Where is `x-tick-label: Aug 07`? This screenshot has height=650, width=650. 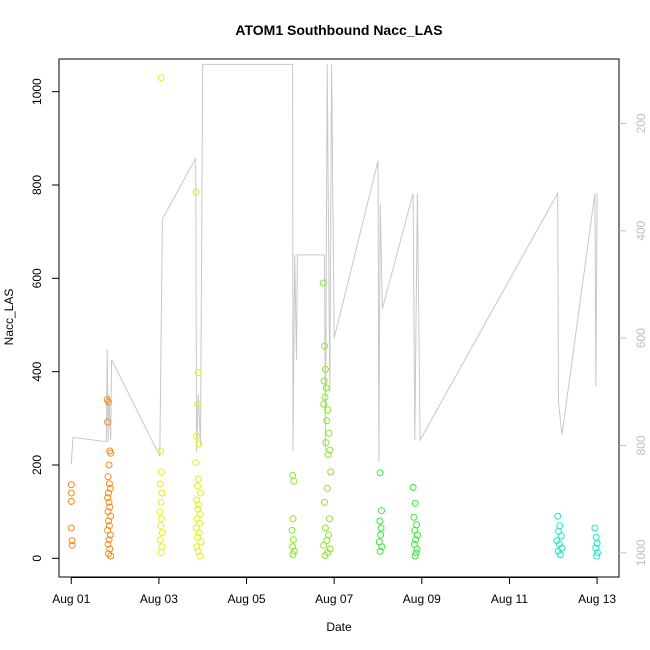 x-tick-label: Aug 07 is located at coordinates (334, 599).